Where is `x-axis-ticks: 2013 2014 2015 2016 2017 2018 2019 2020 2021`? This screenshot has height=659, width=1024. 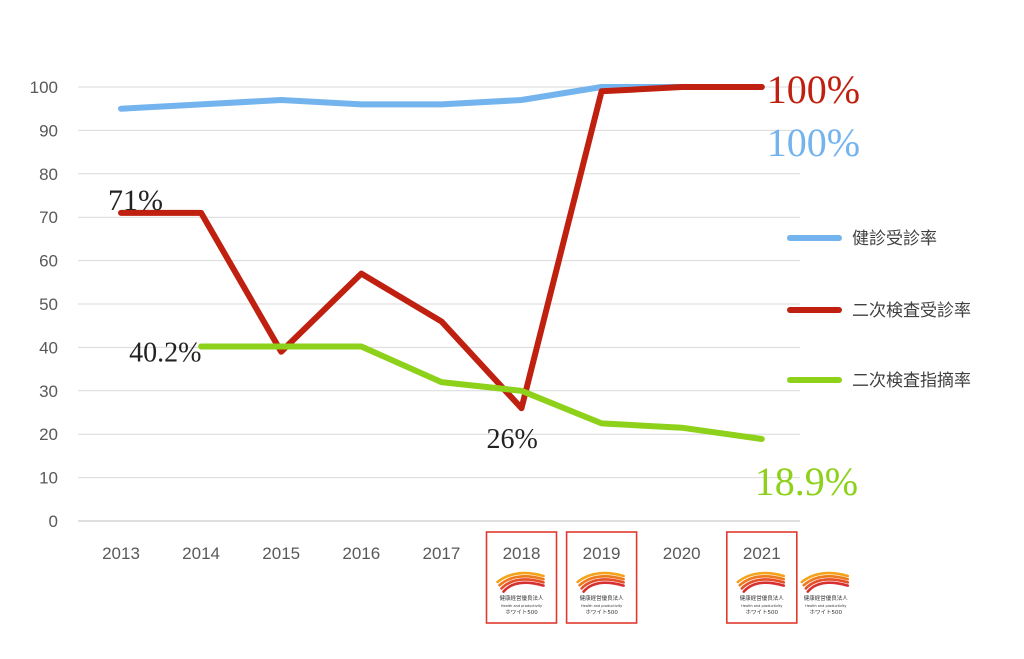
x-axis-ticks: 2013 2014 2015 2016 2017 2018 2019 2020 2021 is located at coordinates (441, 553).